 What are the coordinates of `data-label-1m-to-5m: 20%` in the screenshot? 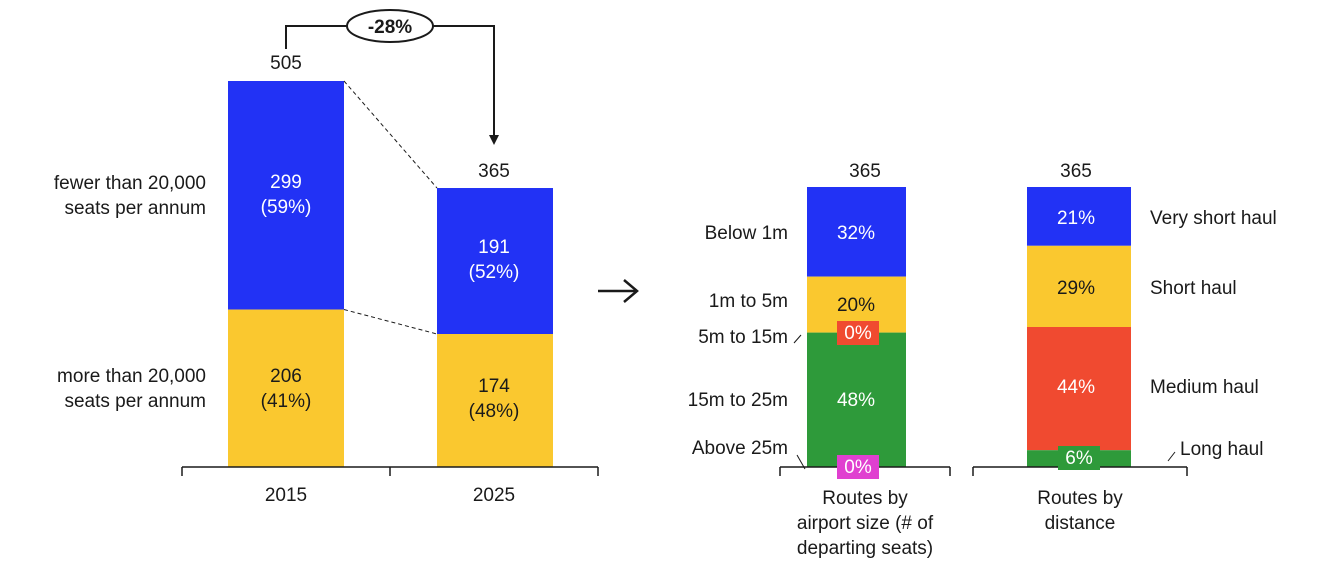 It's located at (856, 305).